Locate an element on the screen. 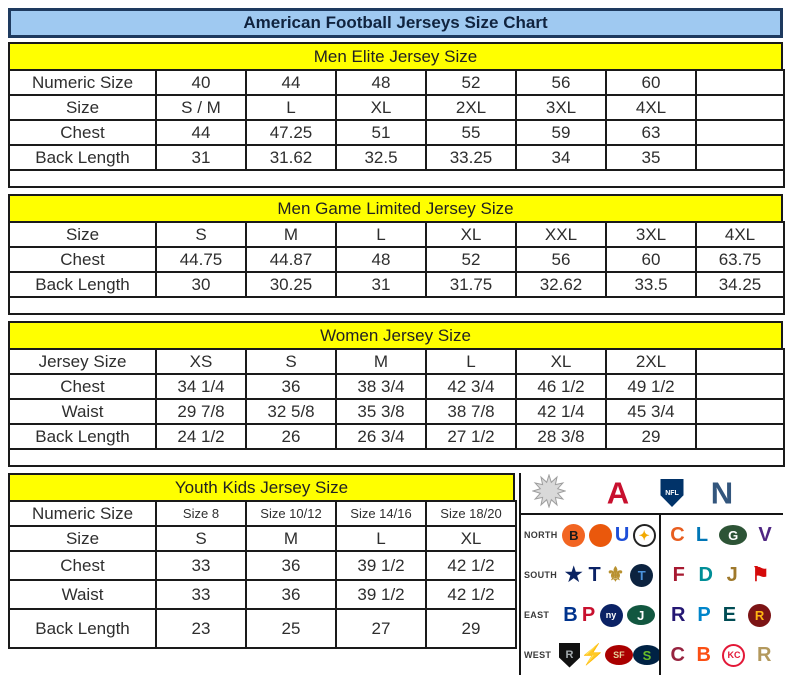  packers-logo: G is located at coordinates (733, 535).